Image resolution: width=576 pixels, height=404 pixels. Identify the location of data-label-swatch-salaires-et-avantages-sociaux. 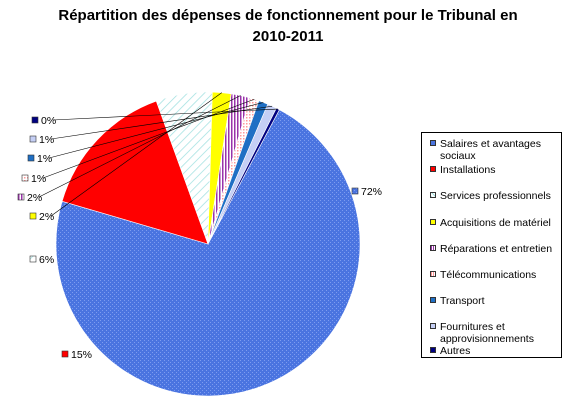
(355, 191).